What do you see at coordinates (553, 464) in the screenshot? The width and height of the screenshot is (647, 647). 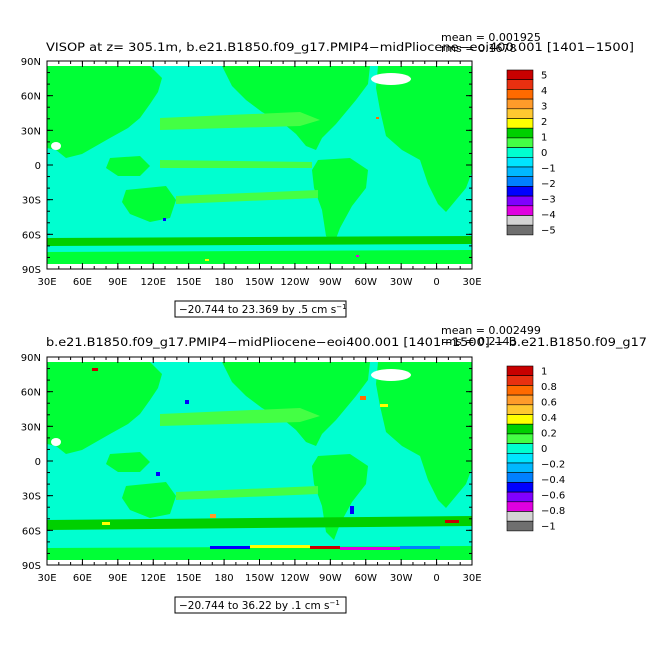 I see `panel-2-colorbar-label: −0.2` at bounding box center [553, 464].